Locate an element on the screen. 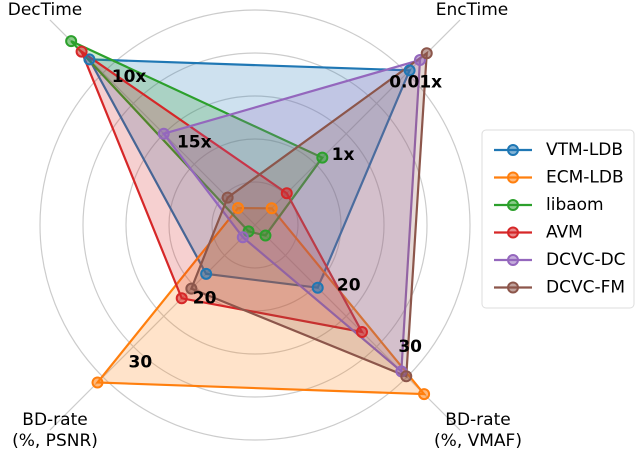  legend-label: DCVC-DC is located at coordinates (586, 260).